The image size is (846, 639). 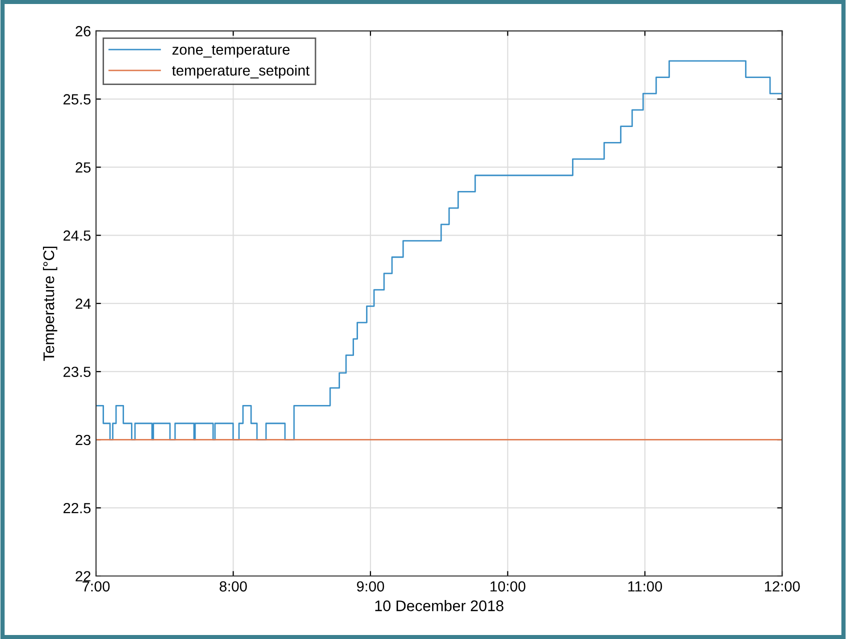 What do you see at coordinates (77, 508) in the screenshot?
I see `y-tick-label: 22.5` at bounding box center [77, 508].